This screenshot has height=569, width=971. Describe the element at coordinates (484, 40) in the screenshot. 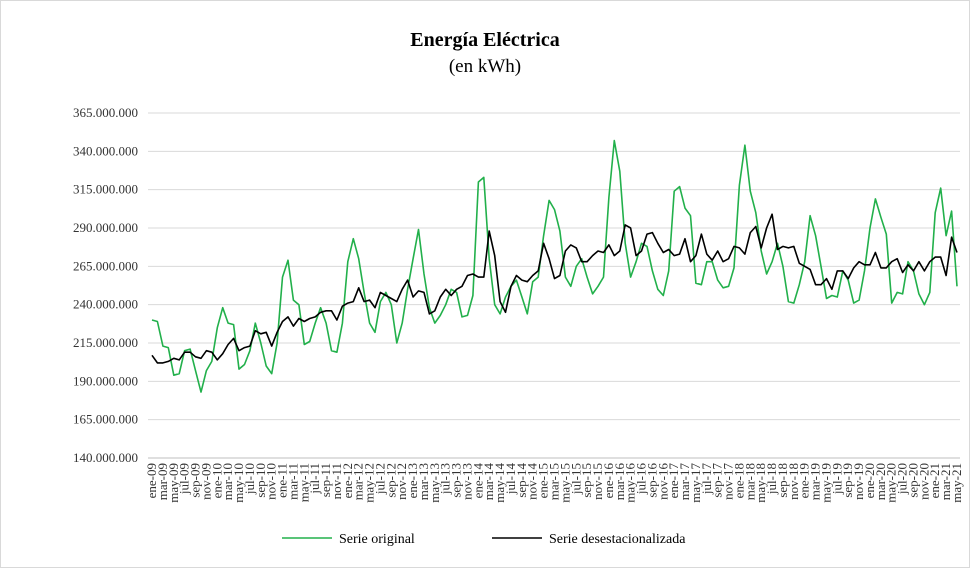

I see `chart-title: Energía Eléctrica` at that location.